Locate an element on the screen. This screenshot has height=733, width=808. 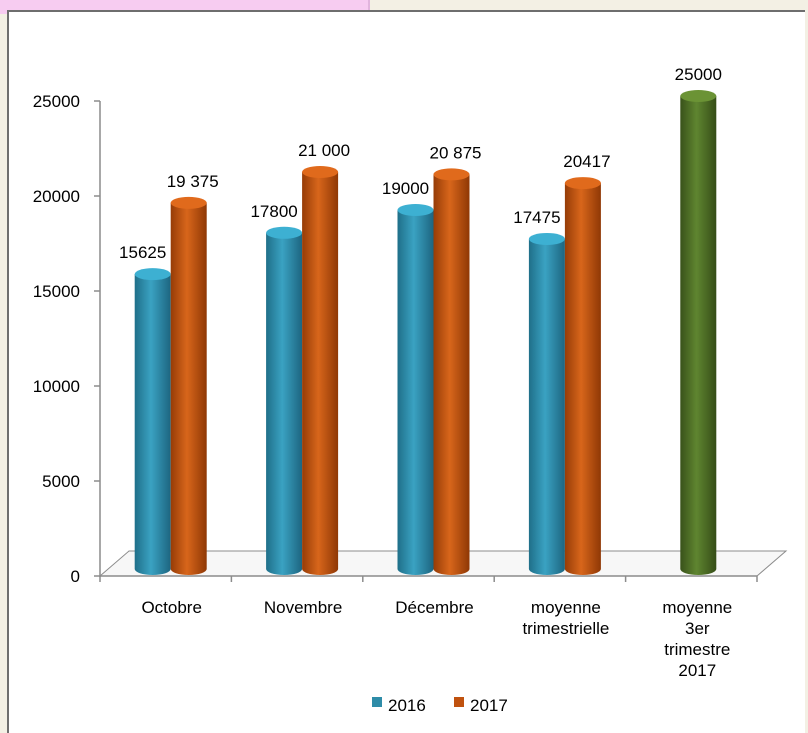
data-label: 20 875 is located at coordinates (456, 152).